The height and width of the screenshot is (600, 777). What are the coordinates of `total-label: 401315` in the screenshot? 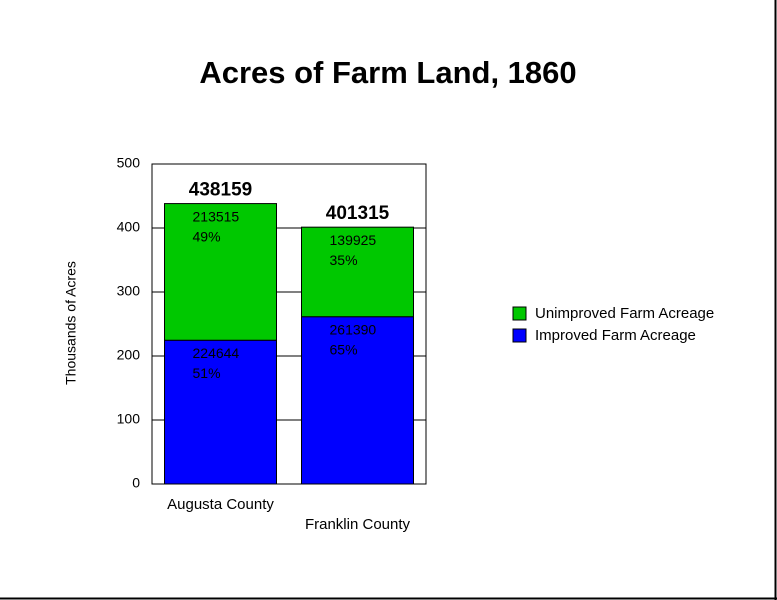 It's located at (358, 213).